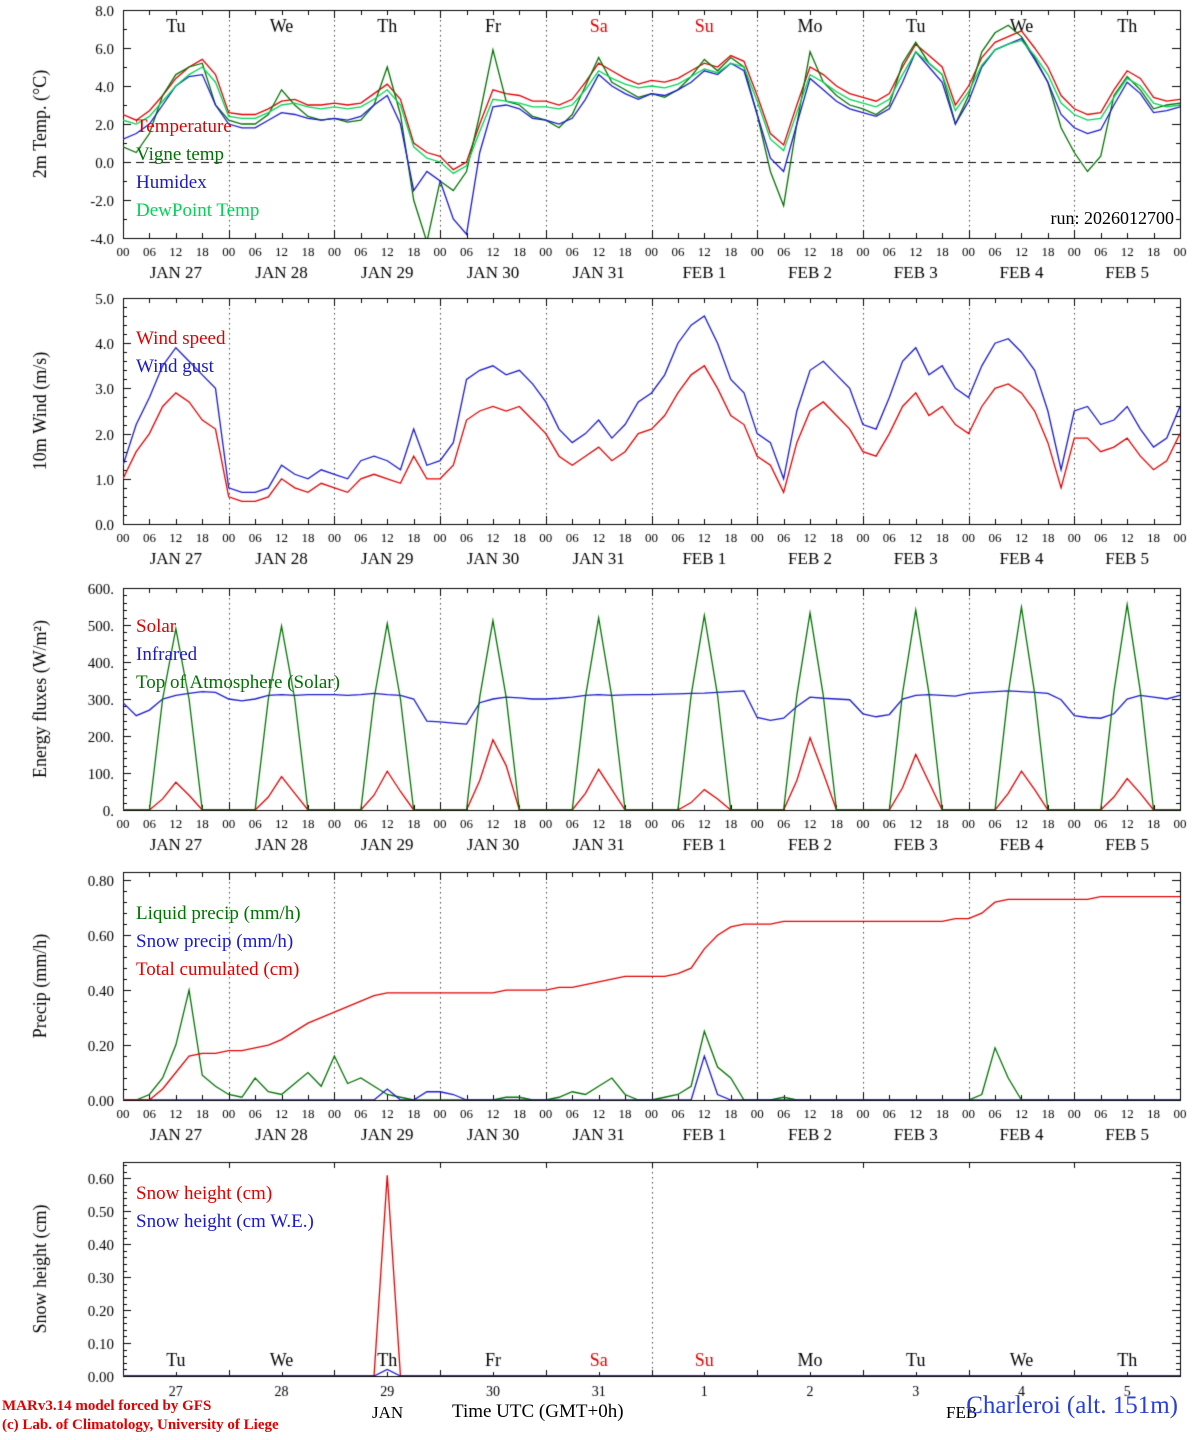 This screenshot has width=1194, height=1440. Describe the element at coordinates (156, 626) in the screenshot. I see `legend-solar: Solar` at that location.